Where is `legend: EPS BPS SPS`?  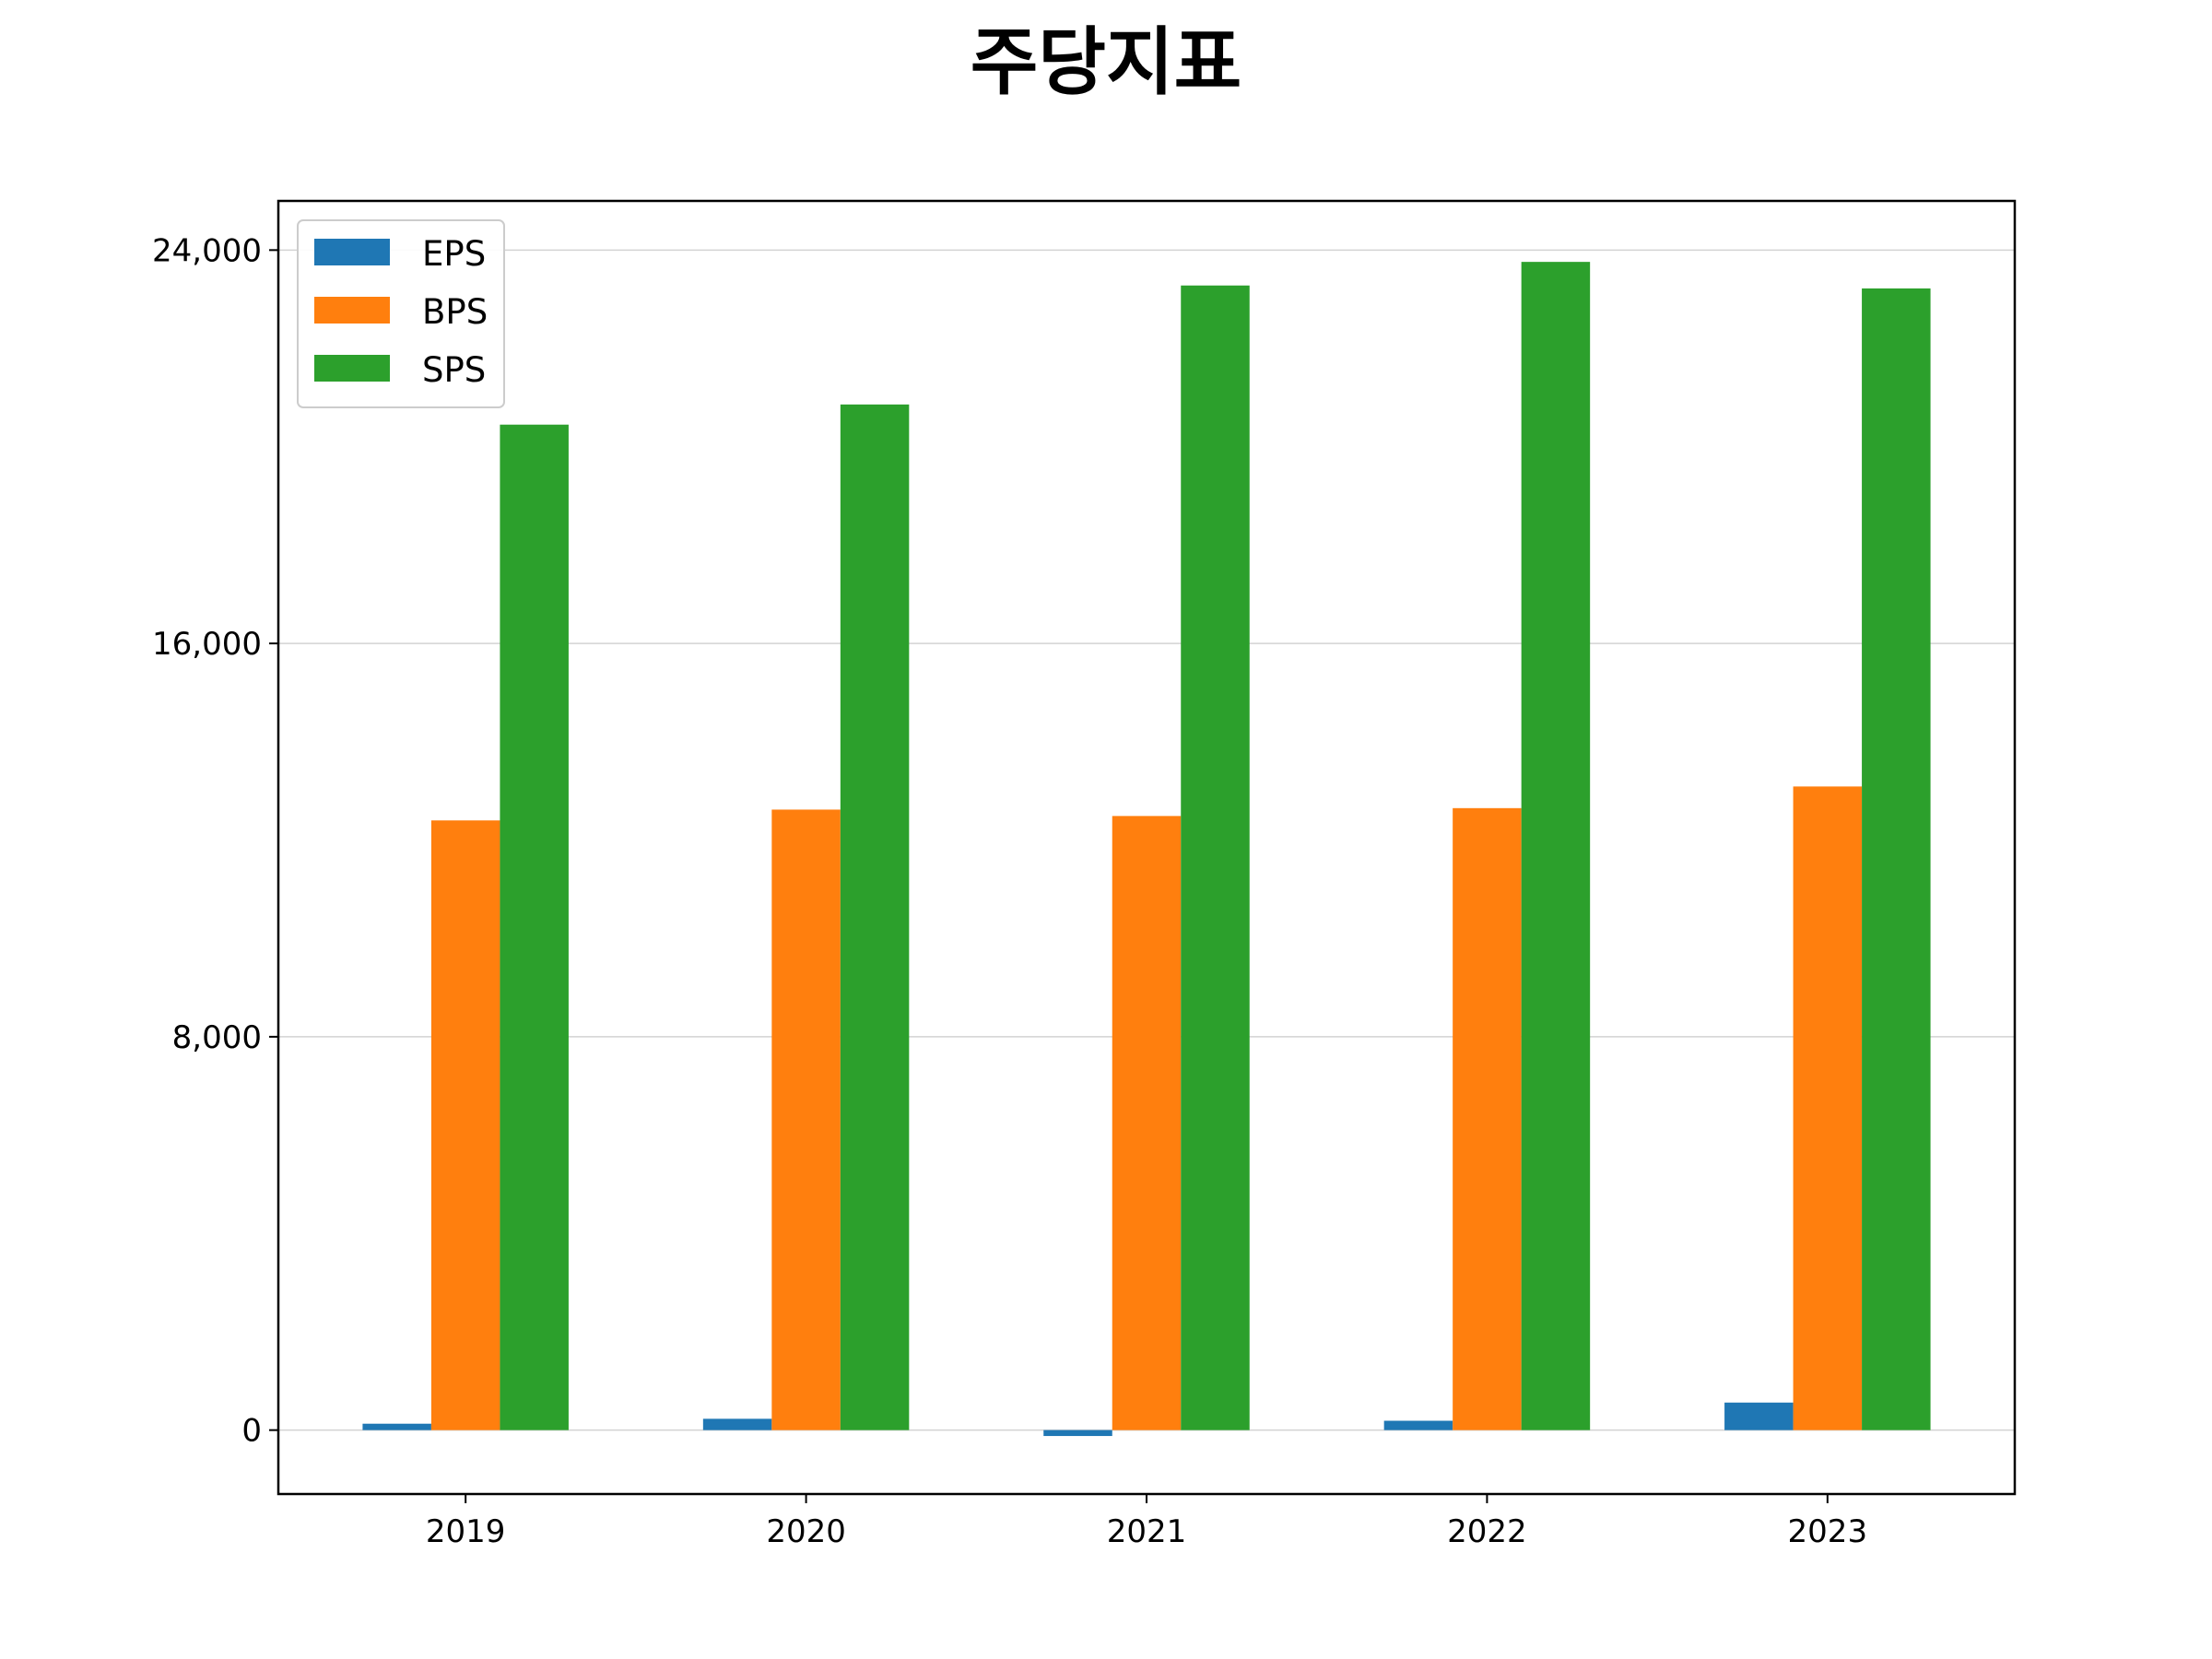
legend: EPS BPS SPS is located at coordinates (401, 313).